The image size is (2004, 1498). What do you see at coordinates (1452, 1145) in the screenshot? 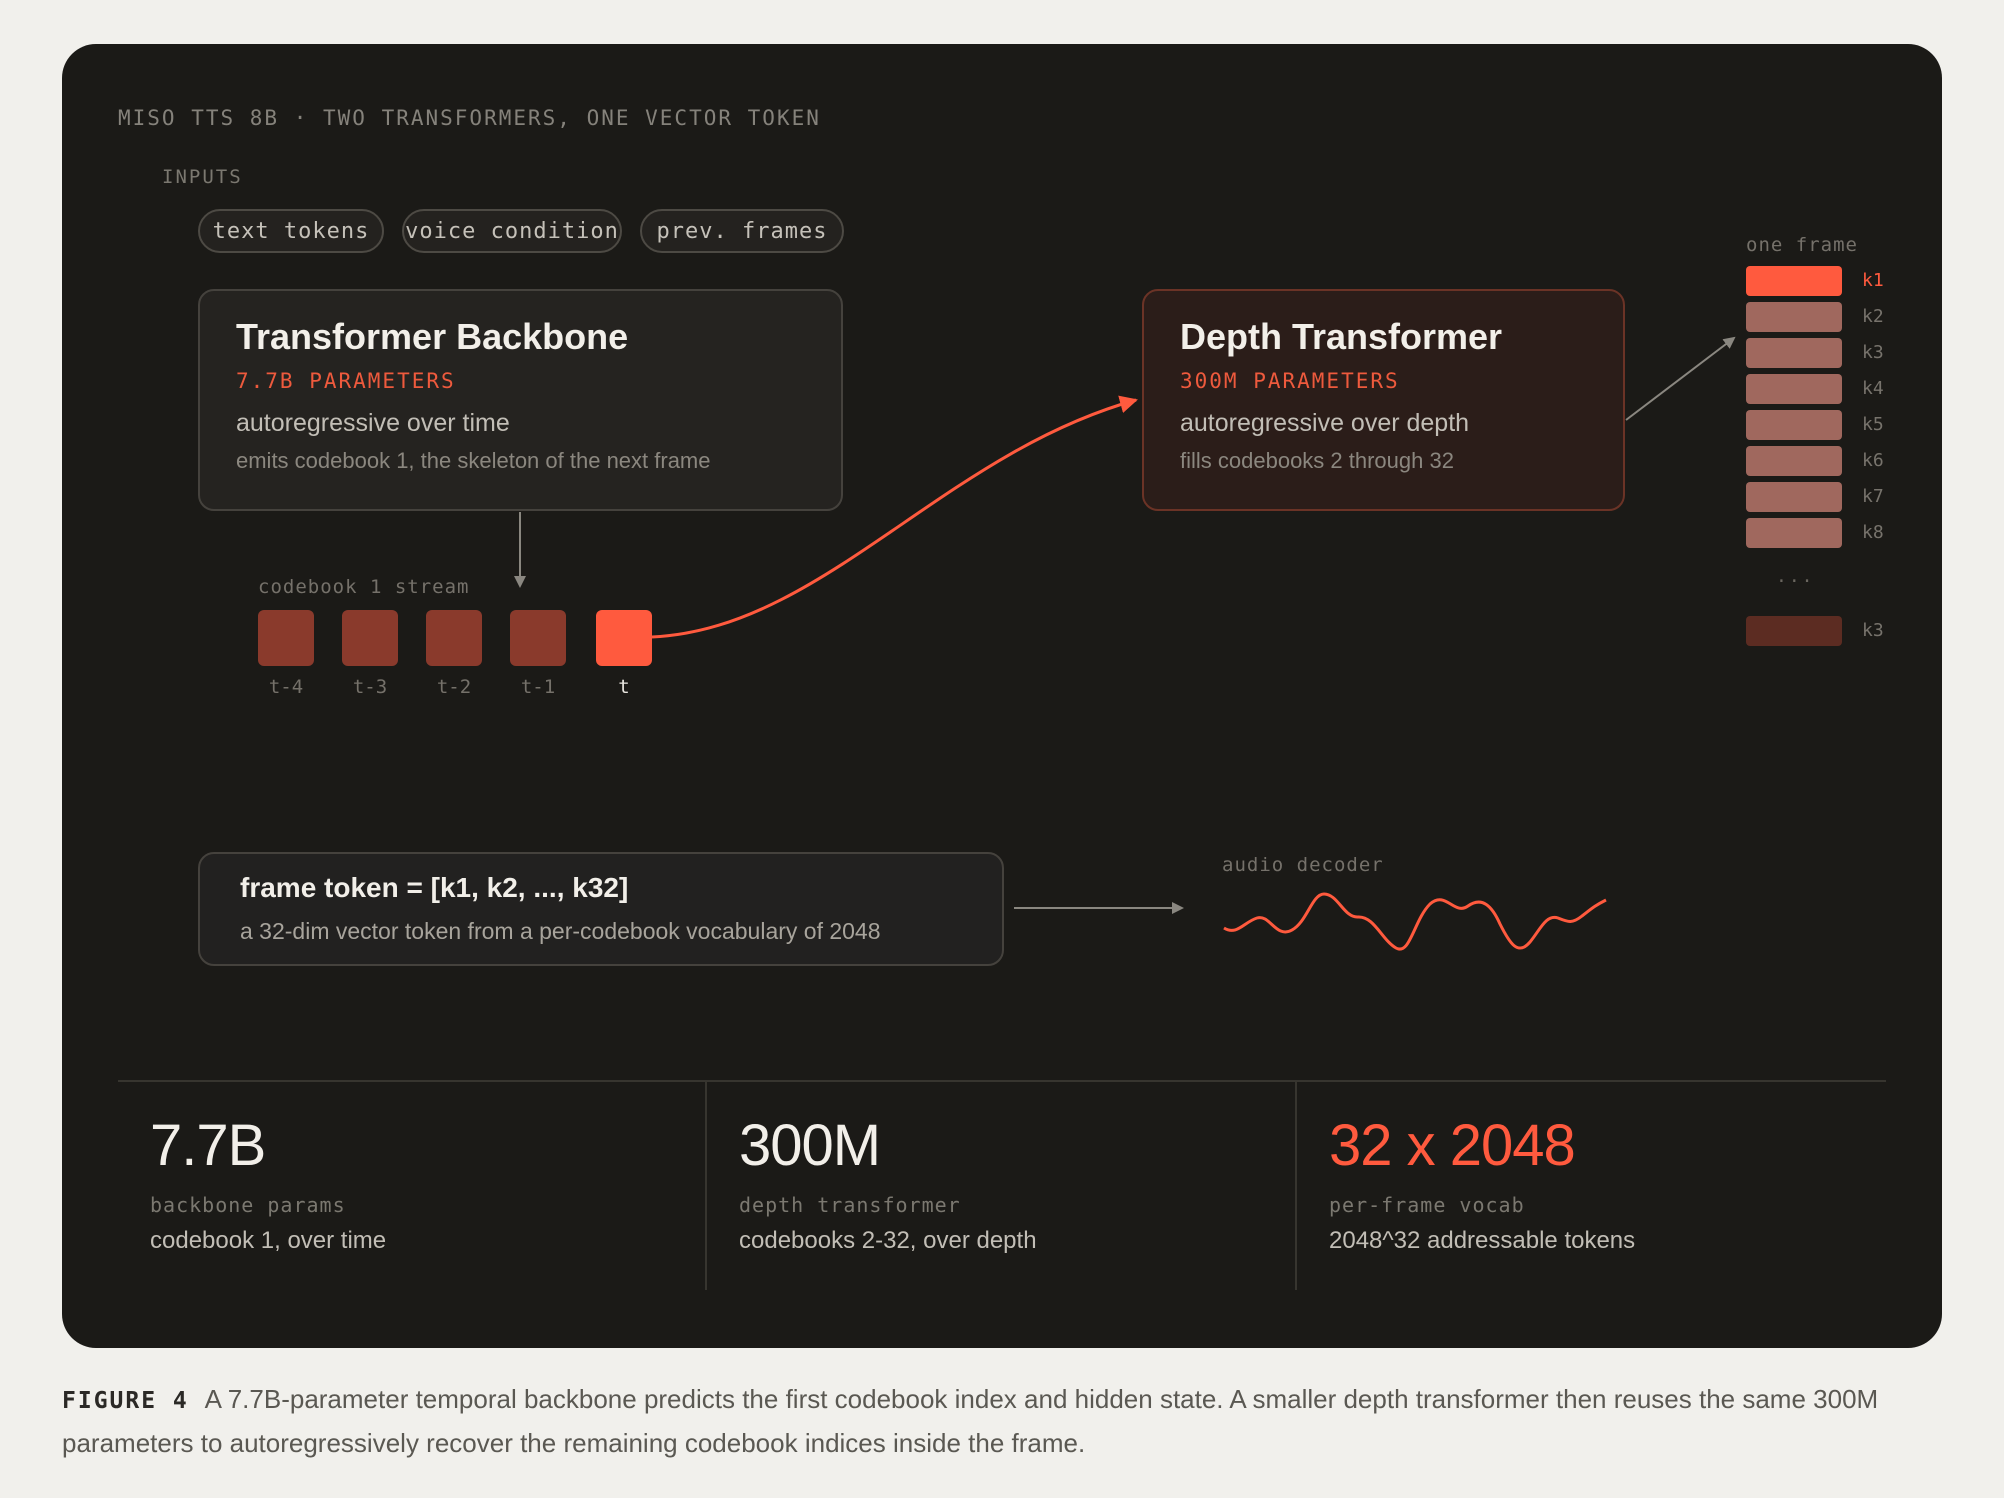
I see `stat-value: 32 x 2048` at bounding box center [1452, 1145].